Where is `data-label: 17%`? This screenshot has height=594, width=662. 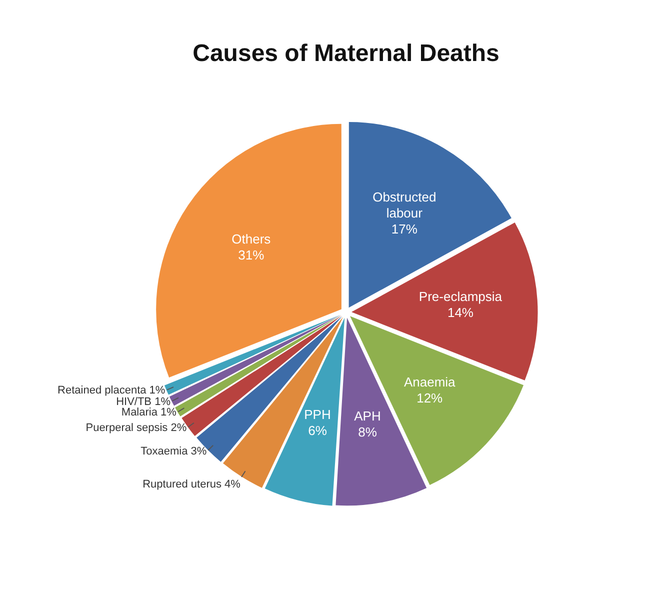
data-label: 17% is located at coordinates (404, 228).